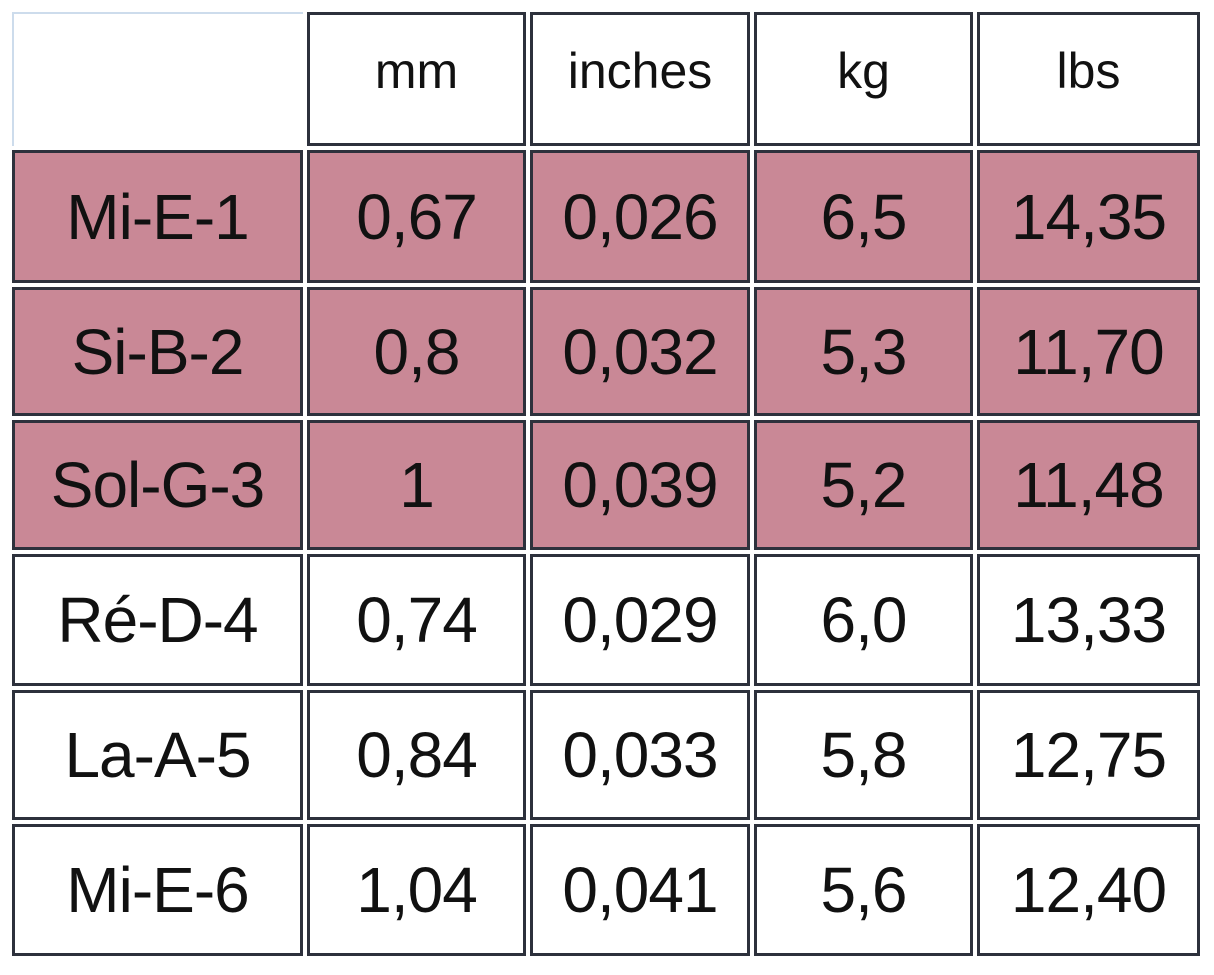 This screenshot has height=975, width=1214. What do you see at coordinates (1088, 890) in the screenshot?
I see `data-cell: 12,40` at bounding box center [1088, 890].